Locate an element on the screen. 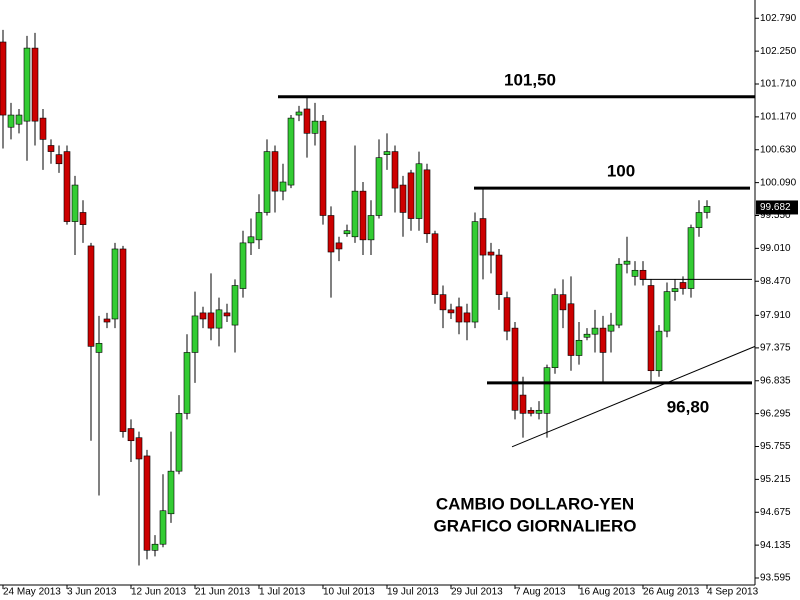 The width and height of the screenshot is (800, 600). y-tick-label: 93.595 is located at coordinates (775, 578).